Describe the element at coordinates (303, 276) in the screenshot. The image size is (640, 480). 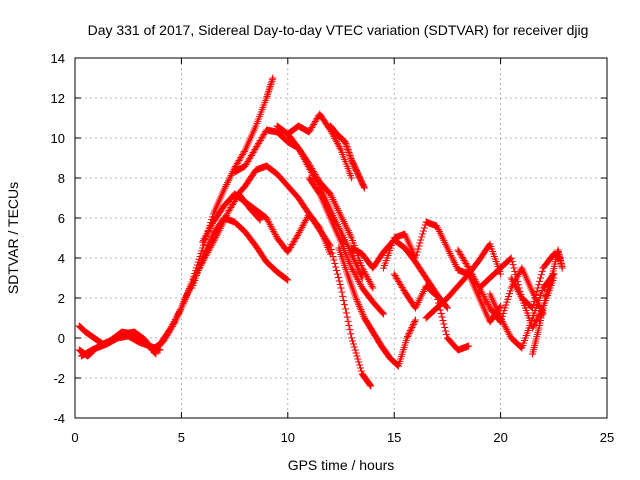
I see `series-arc8` at that location.